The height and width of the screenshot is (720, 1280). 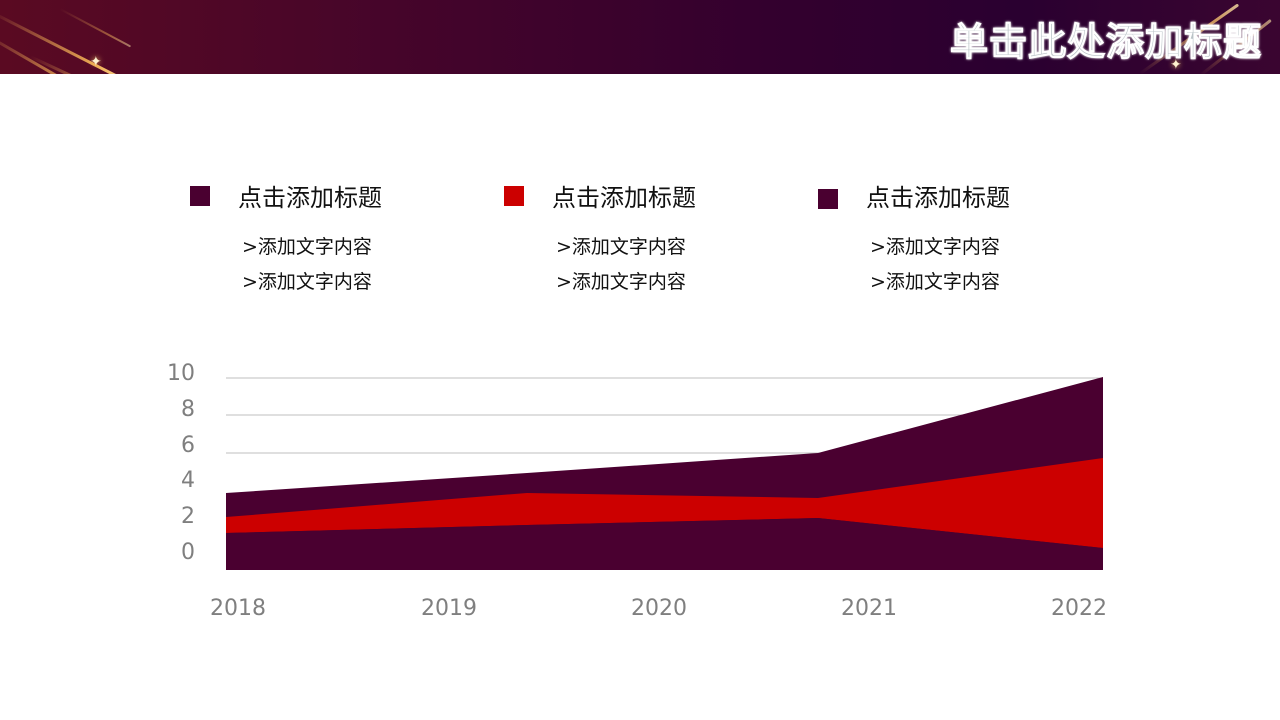 I want to click on header-banner: ✦ ✦ 单击此处添加标题, so click(x=640, y=37).